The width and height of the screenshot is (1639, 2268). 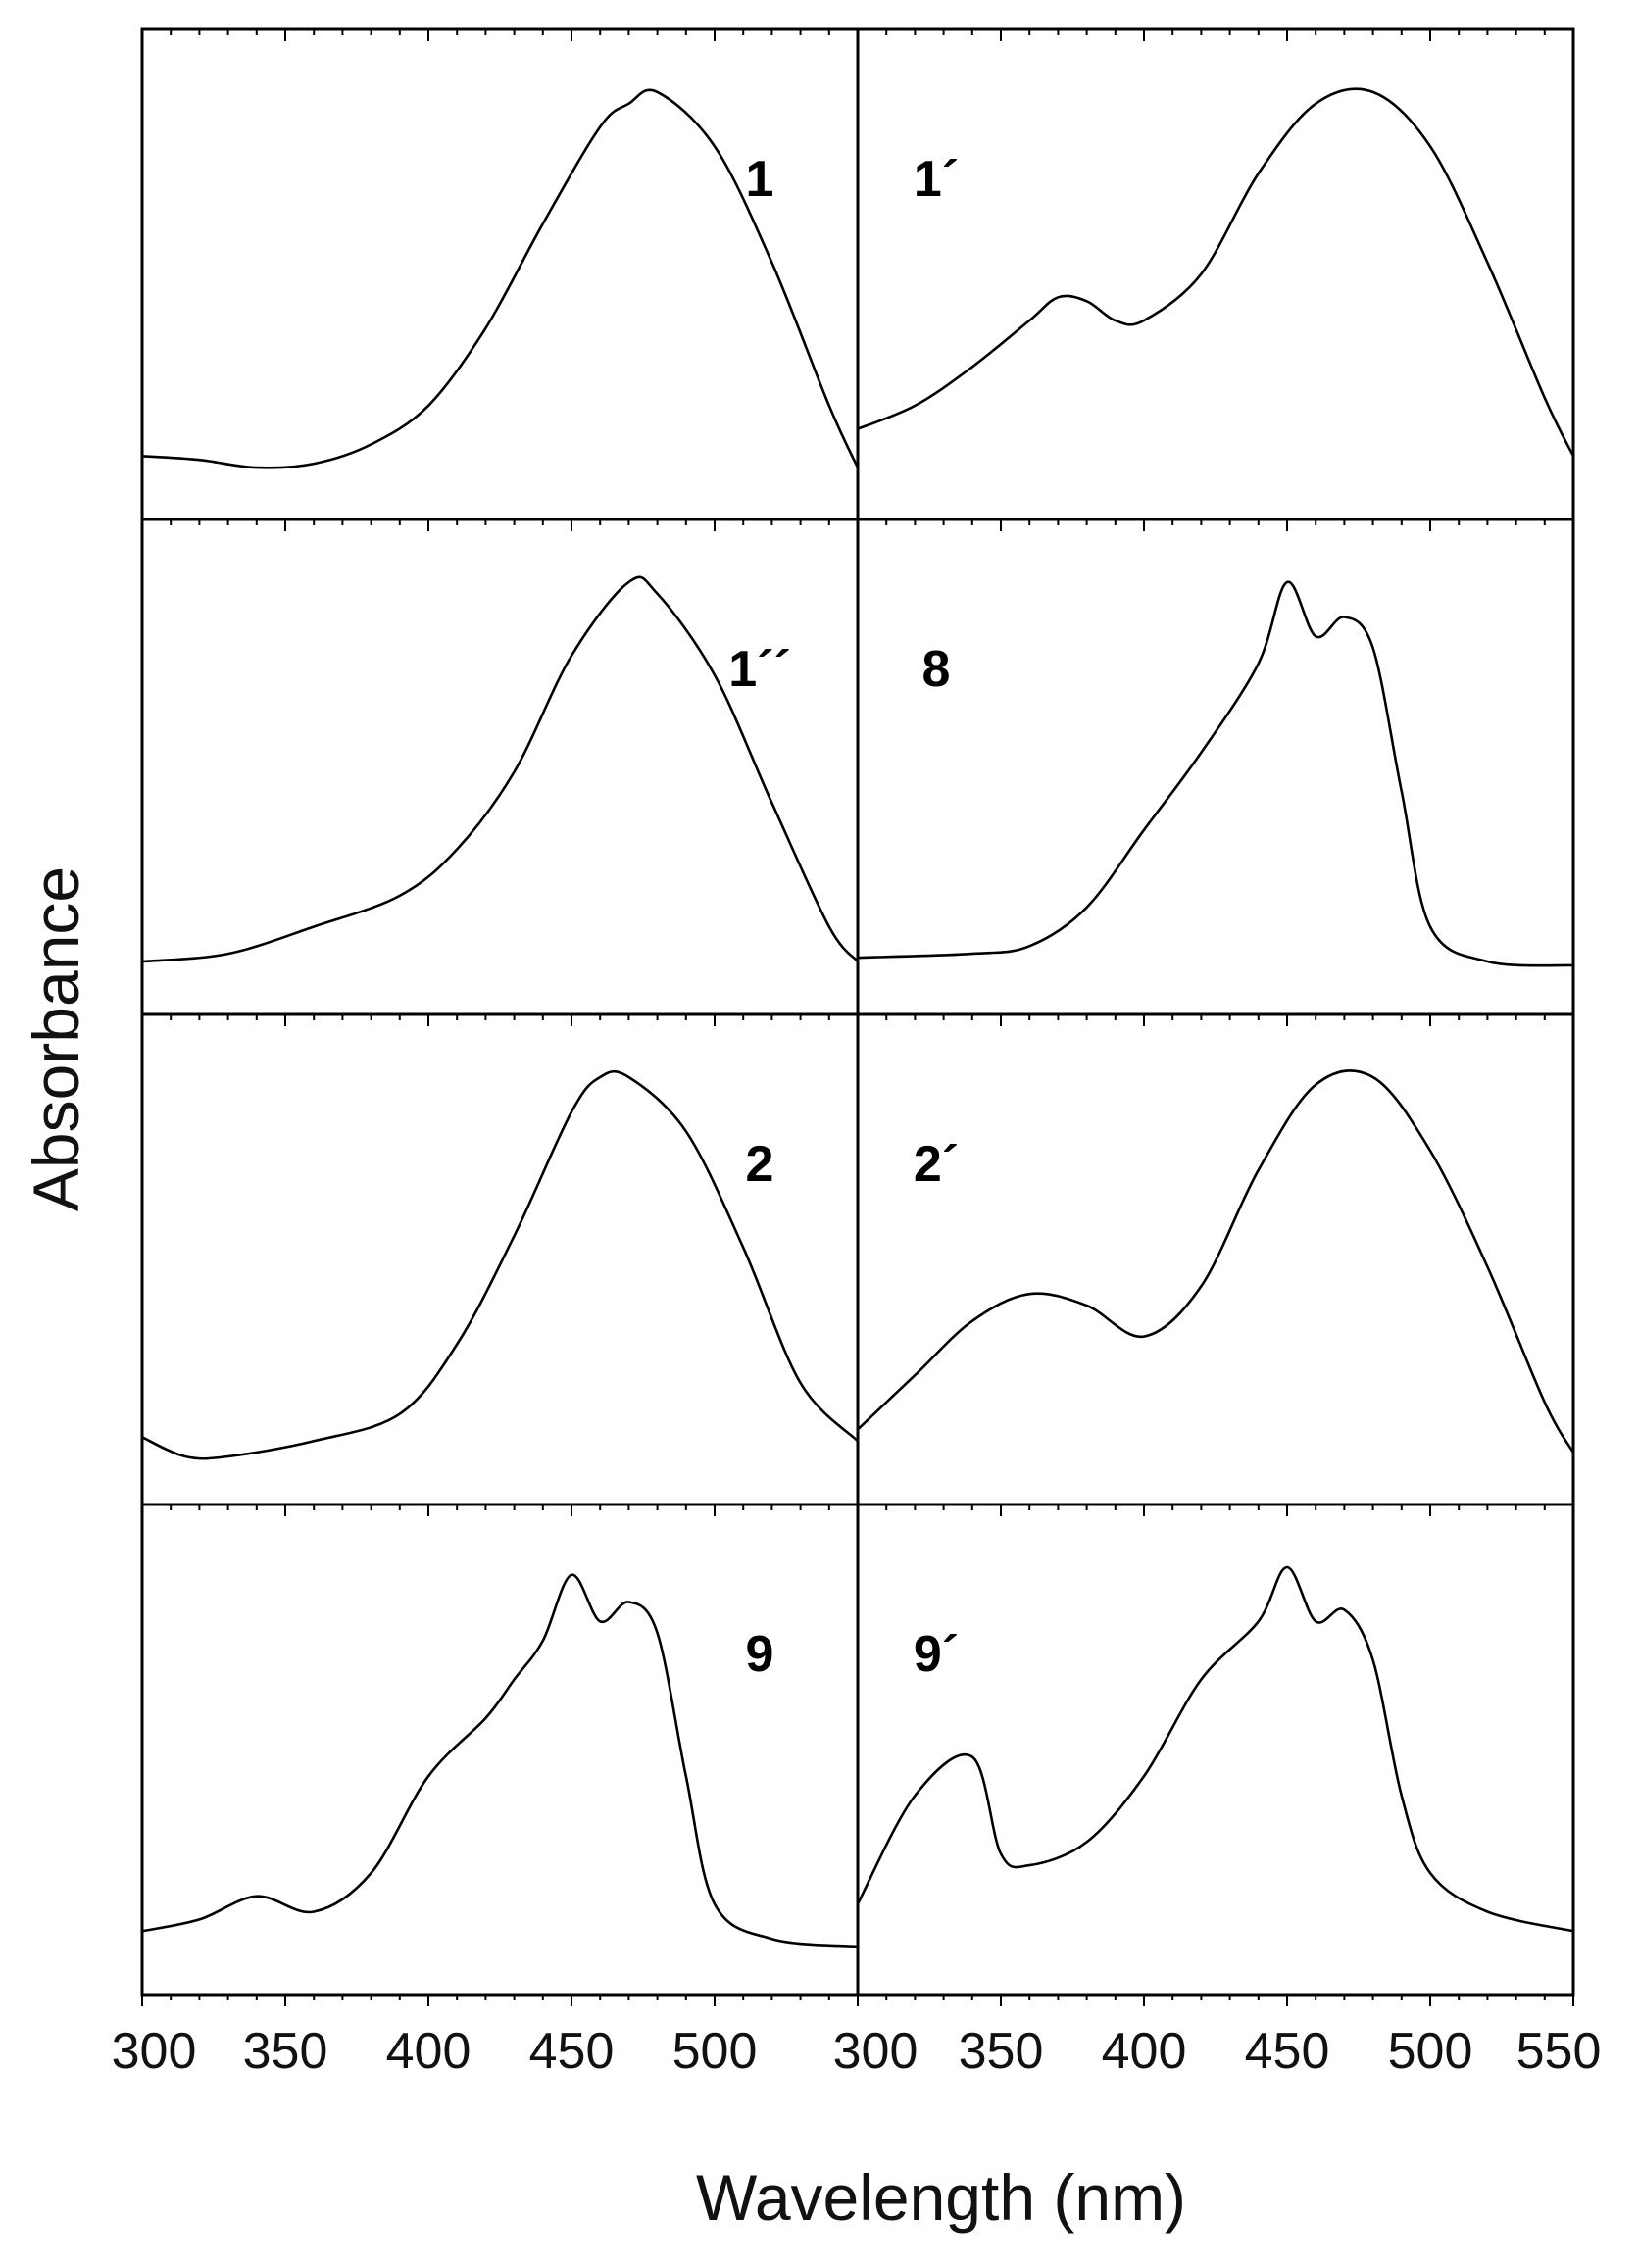 What do you see at coordinates (759, 669) in the screenshot?
I see `panel-label: 1´´` at bounding box center [759, 669].